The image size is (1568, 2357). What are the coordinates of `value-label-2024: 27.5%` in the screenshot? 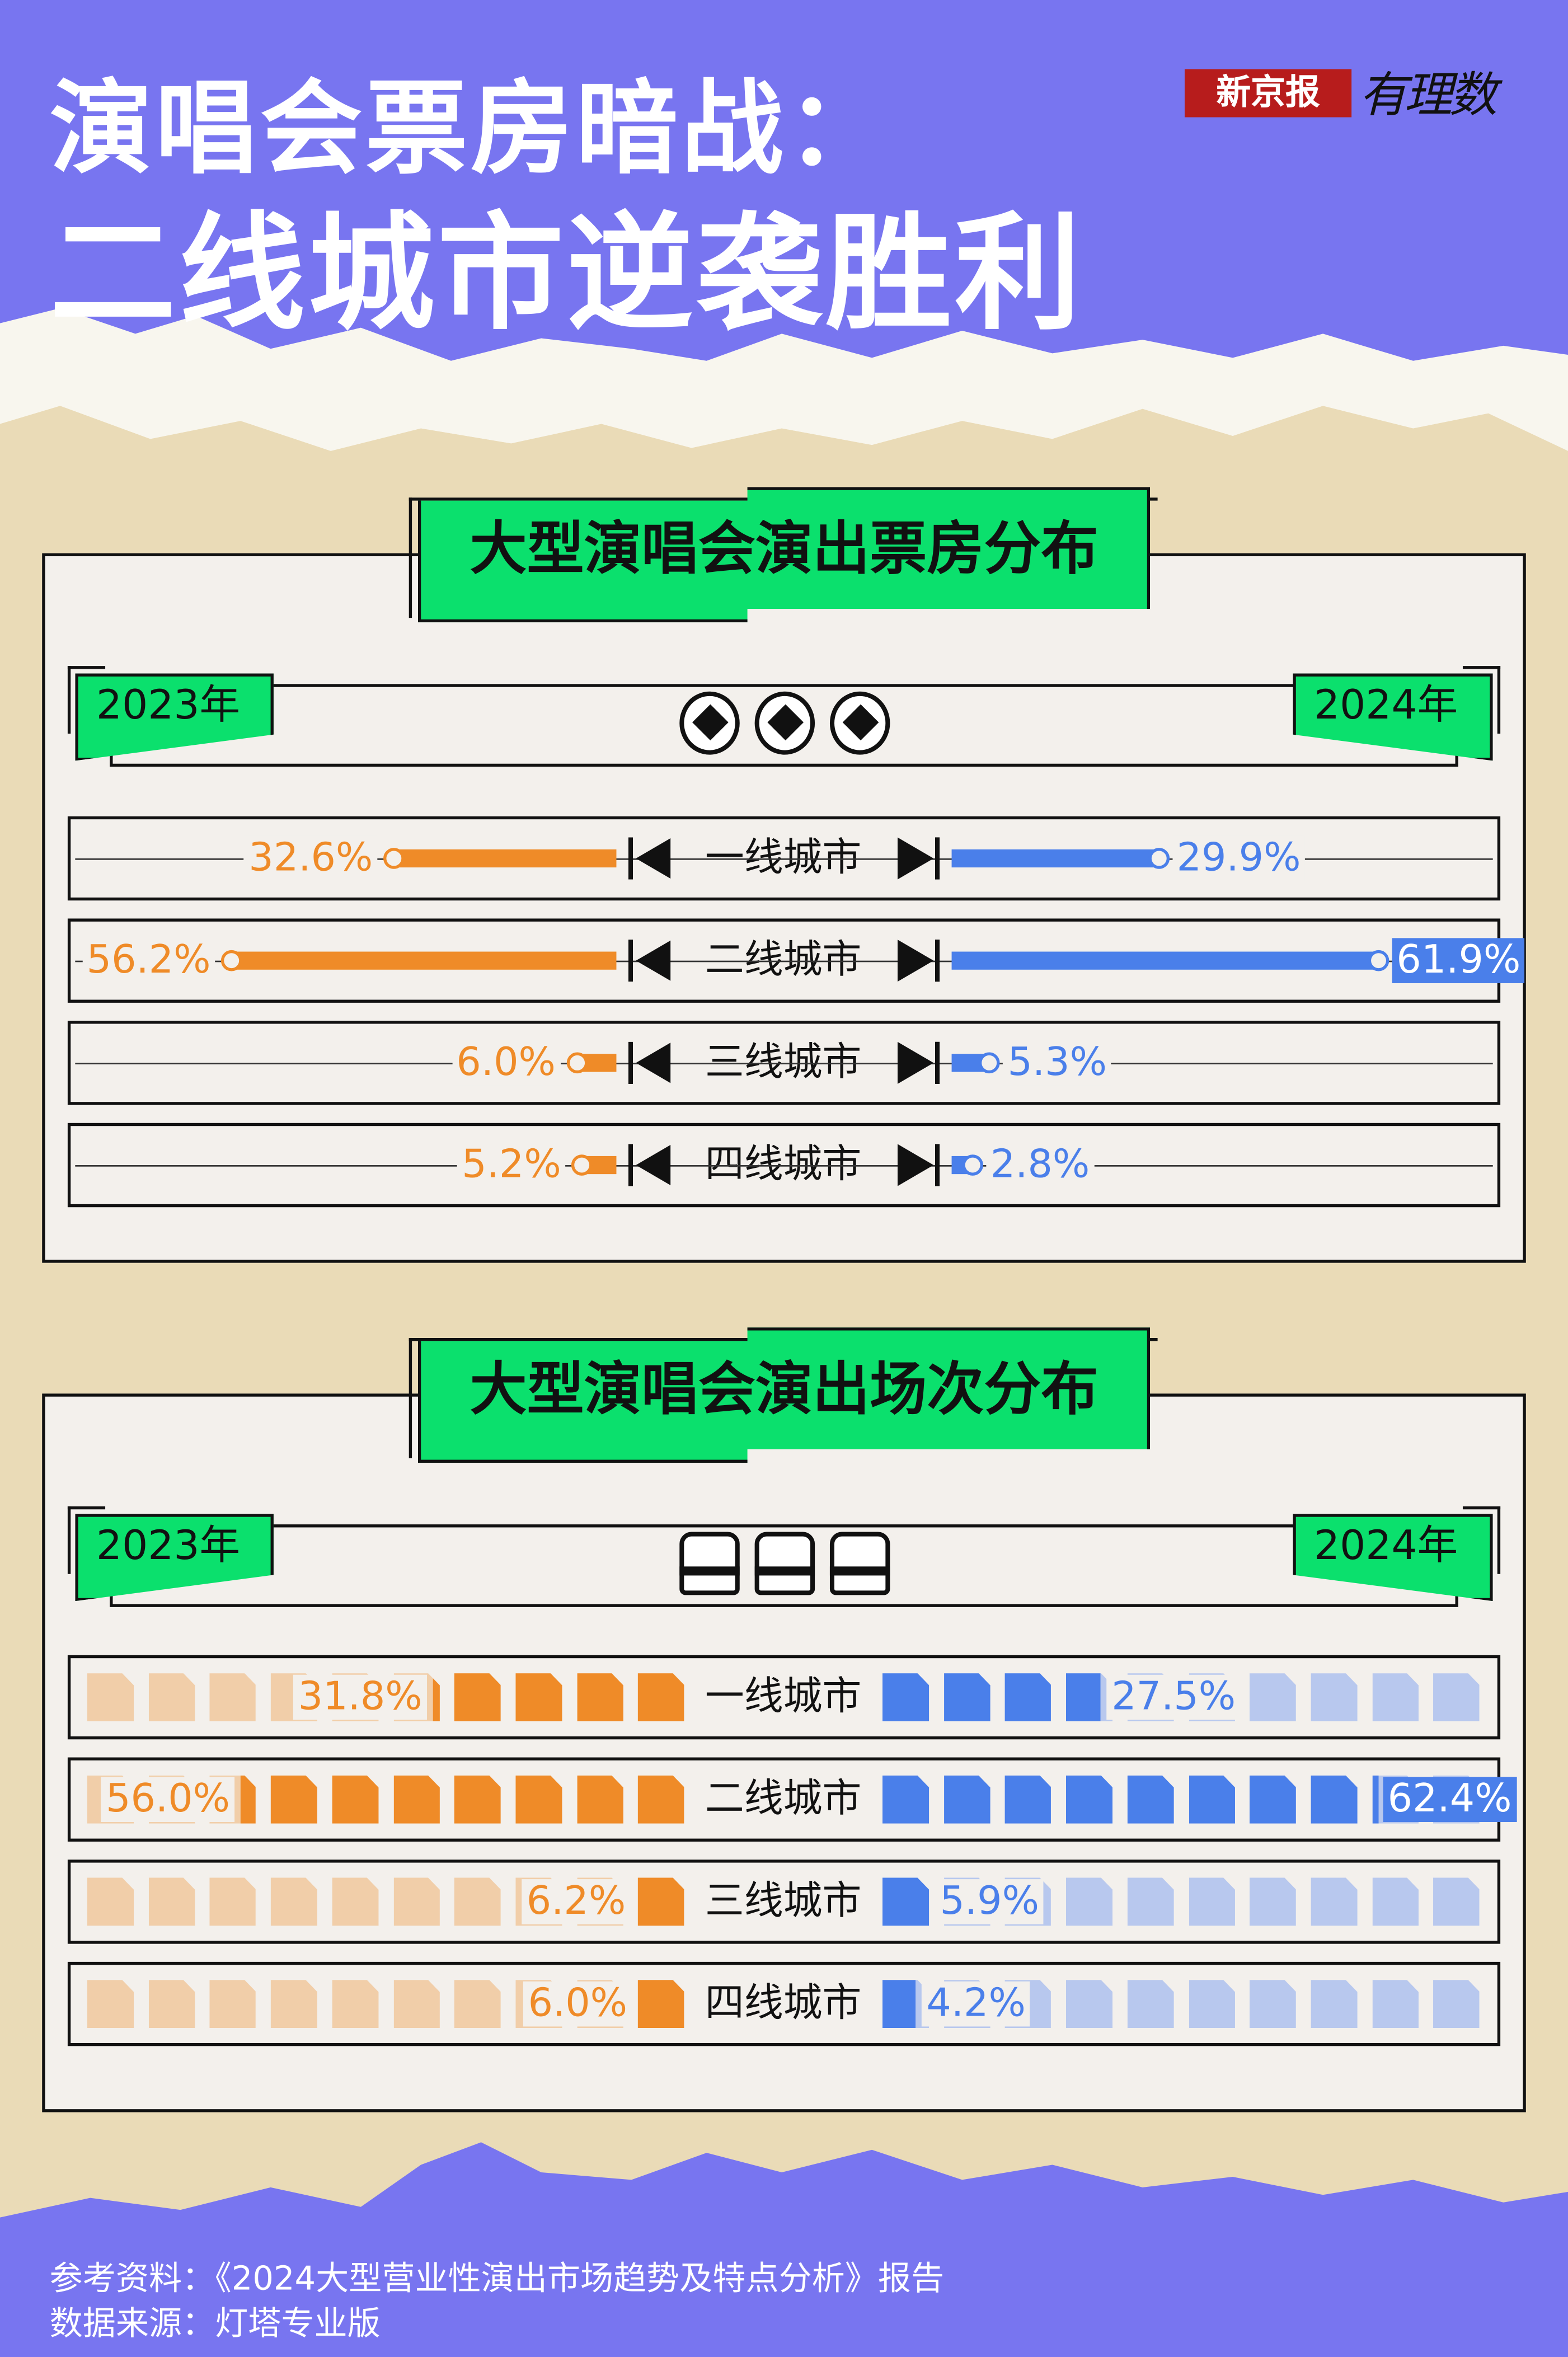 It's located at (1174, 1697).